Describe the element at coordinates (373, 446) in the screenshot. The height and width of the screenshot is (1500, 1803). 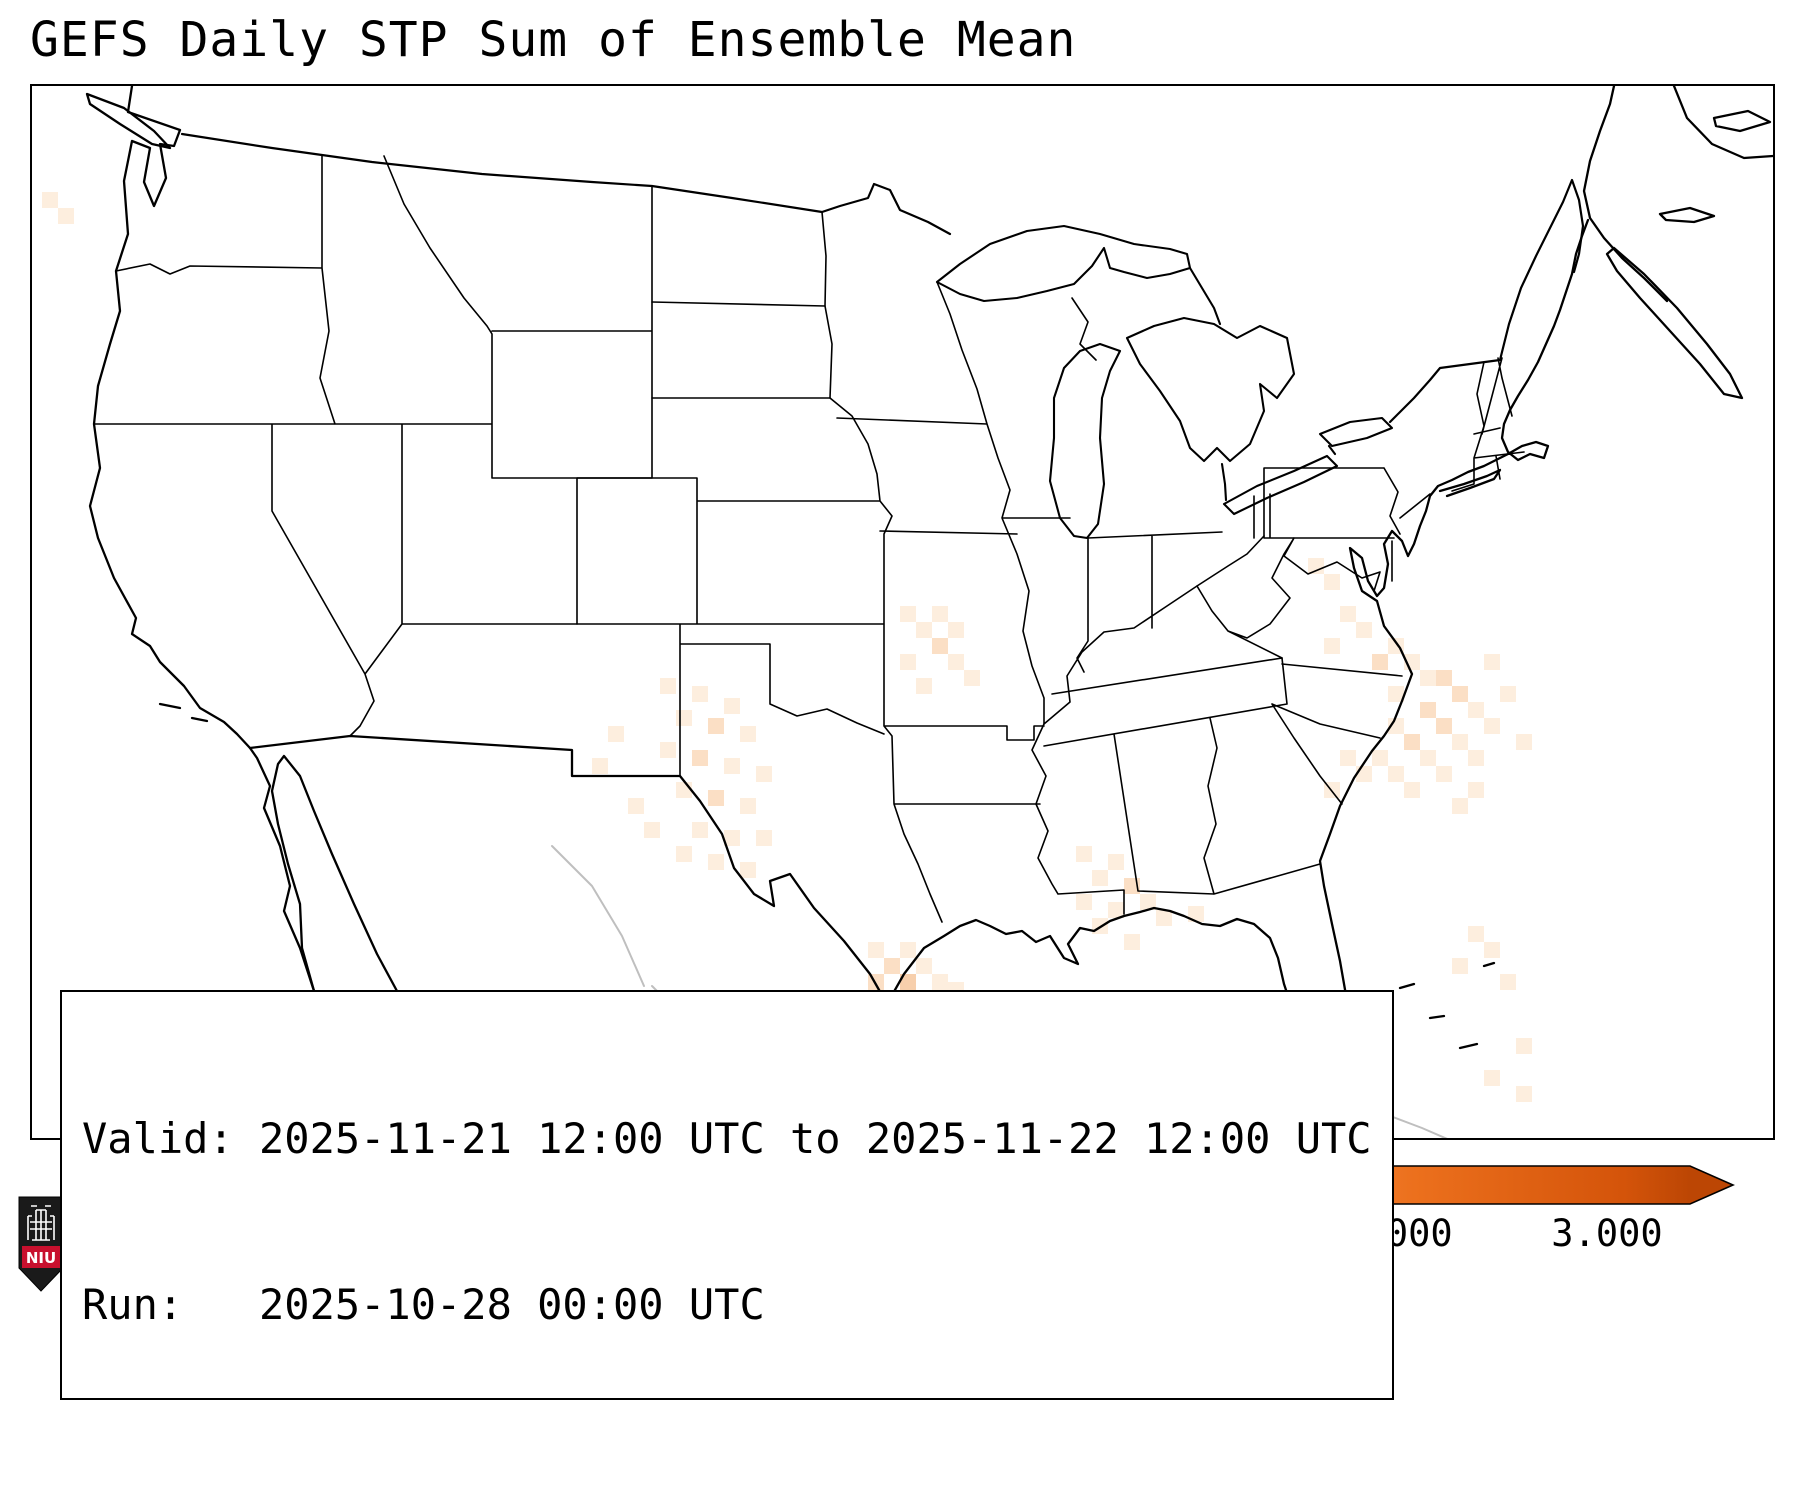
I see `state-borders-west-path` at that location.